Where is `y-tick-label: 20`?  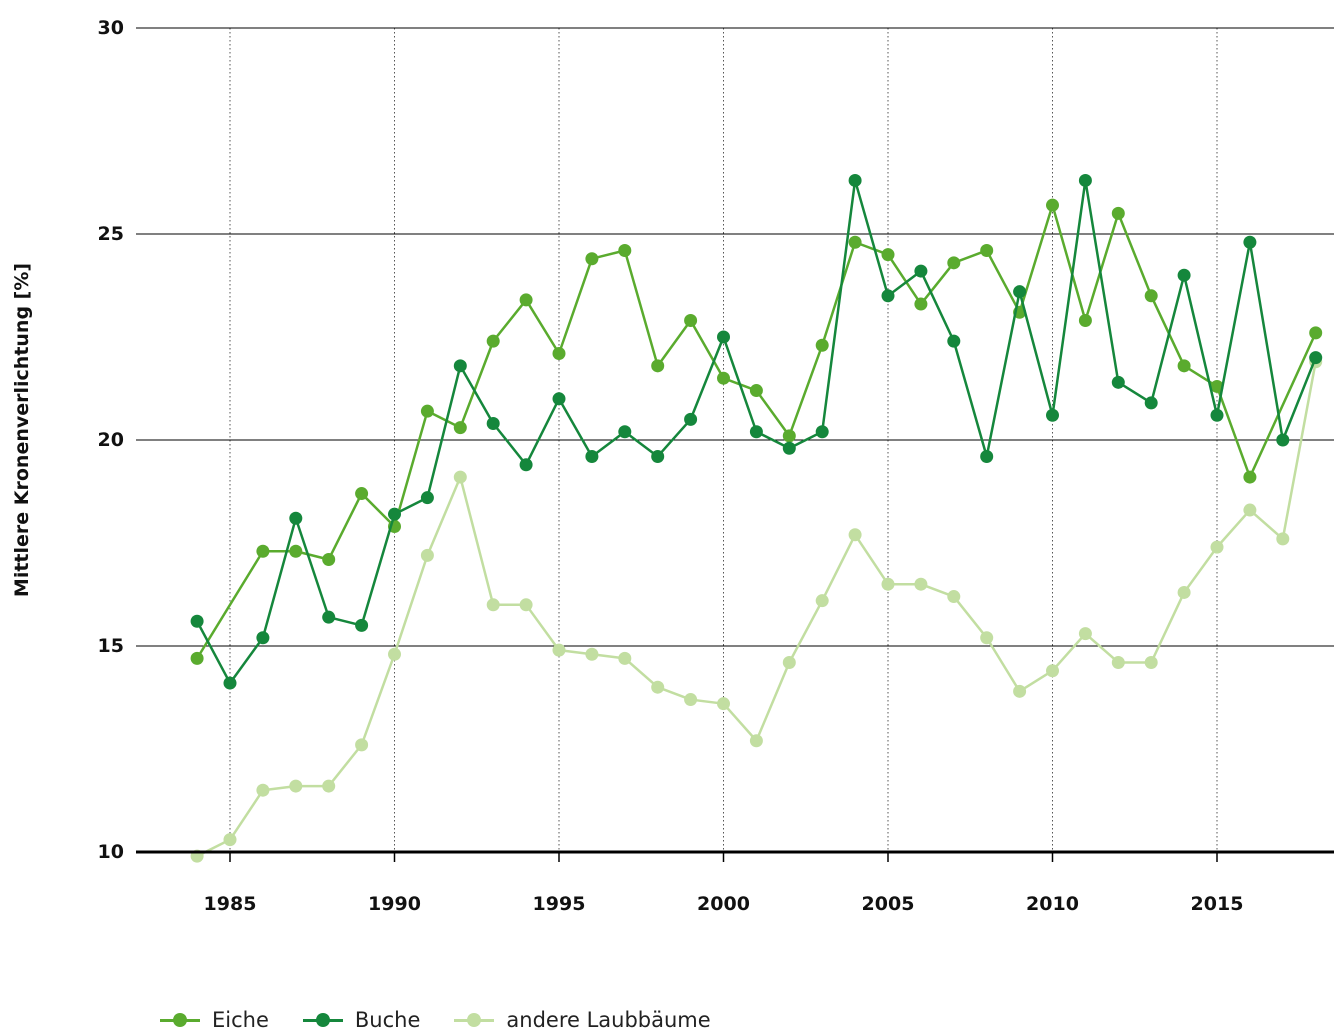
y-tick-label: 20 is located at coordinates (111, 440).